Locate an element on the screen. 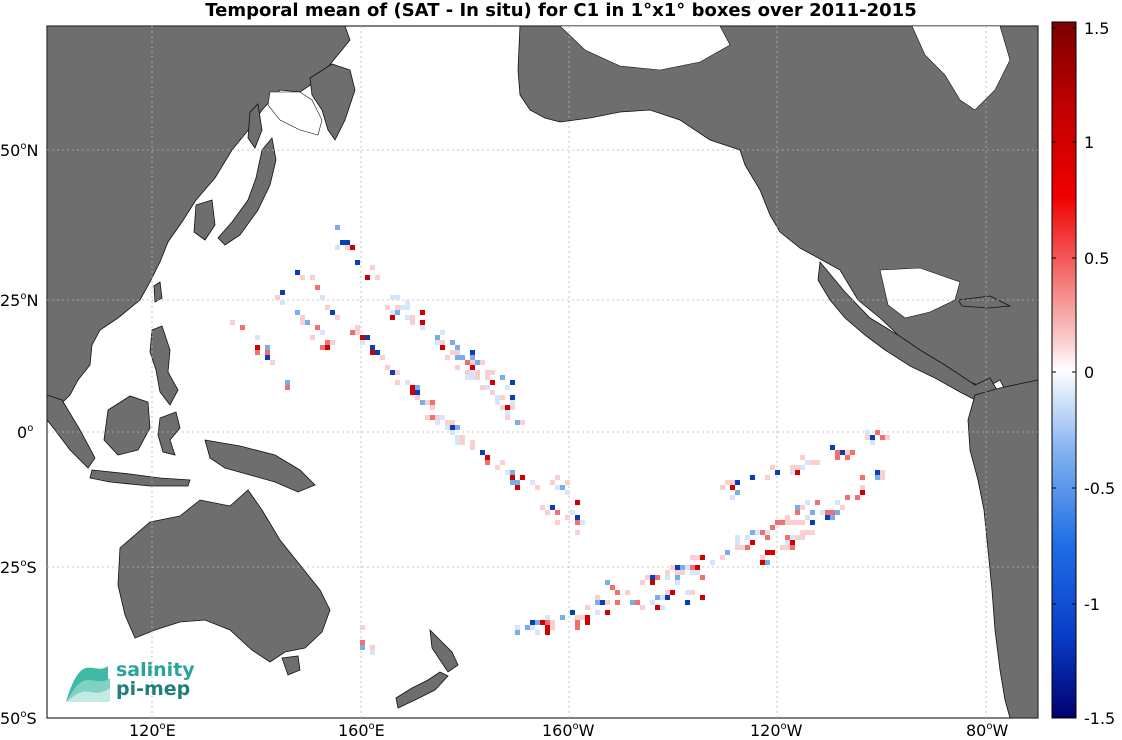 The width and height of the screenshot is (1122, 740). lon-tick-80w: 80oW is located at coordinates (987, 730).